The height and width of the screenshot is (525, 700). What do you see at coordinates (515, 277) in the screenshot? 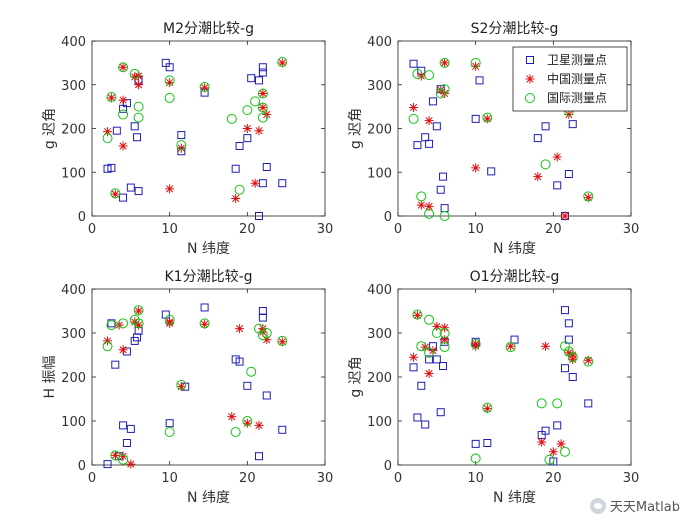
I see `chart-title: O1分潮比较-g` at bounding box center [515, 277].